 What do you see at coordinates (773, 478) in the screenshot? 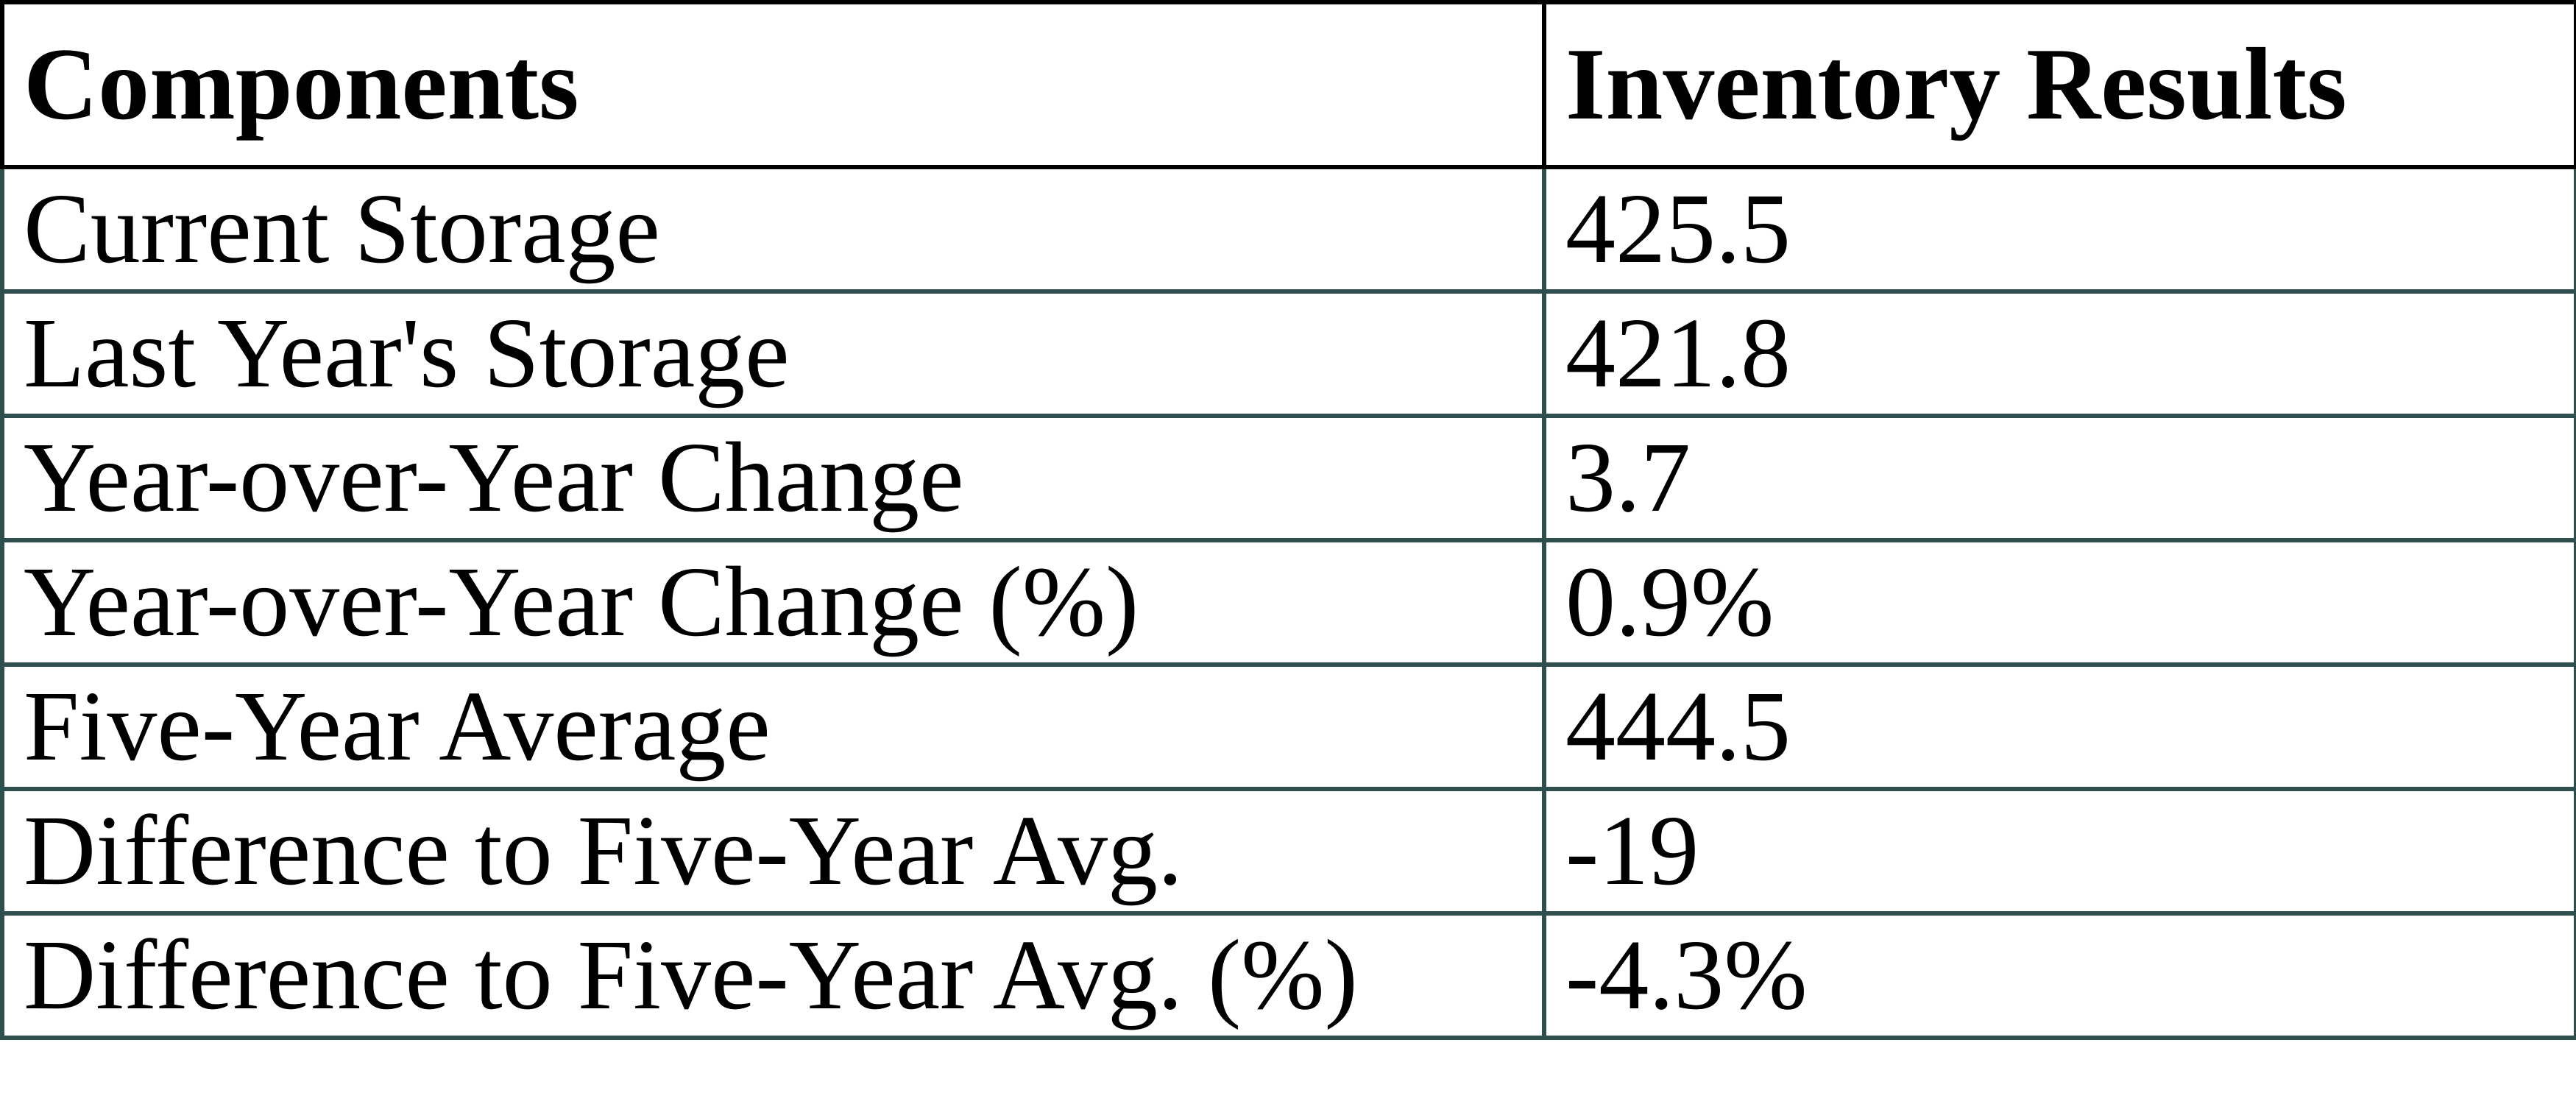
I see `row-label-yoy-change: Year-over-Year Change` at bounding box center [773, 478].